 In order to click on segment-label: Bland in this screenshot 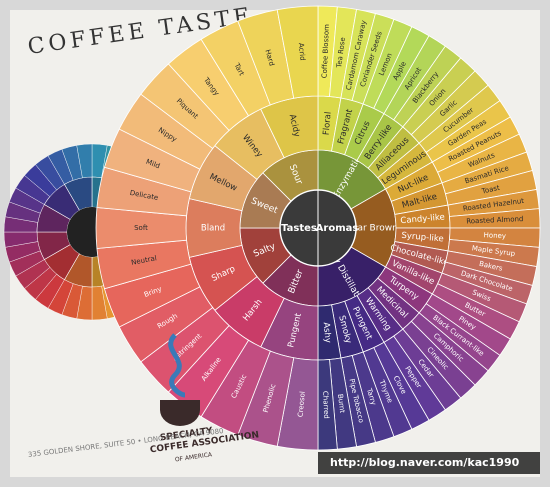, I will do `click(213, 229)`.